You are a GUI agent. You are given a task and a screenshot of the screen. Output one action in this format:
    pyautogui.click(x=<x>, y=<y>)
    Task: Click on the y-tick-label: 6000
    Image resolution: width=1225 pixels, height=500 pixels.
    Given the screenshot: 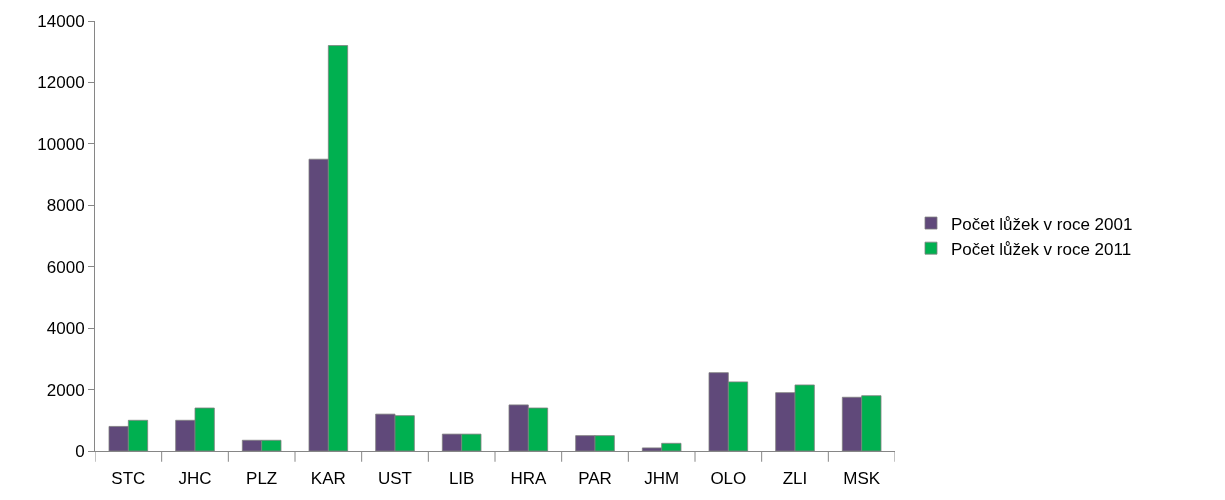 What is the action you would take?
    pyautogui.click(x=65, y=267)
    